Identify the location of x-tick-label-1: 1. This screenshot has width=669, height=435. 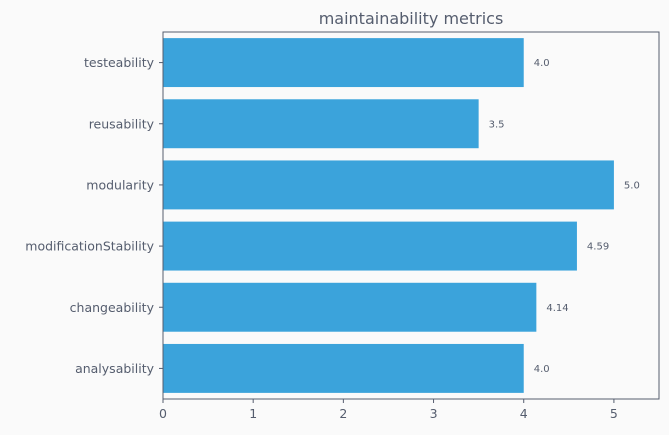
(253, 413).